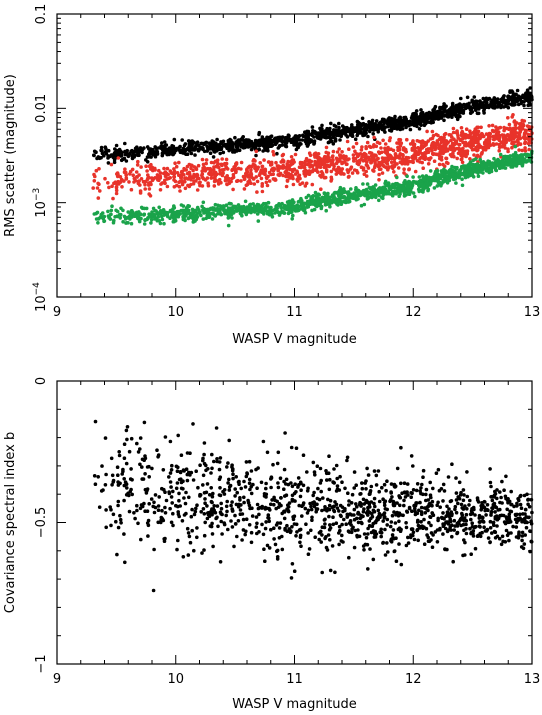  Describe the element at coordinates (40, 297) in the screenshot. I see `y-tick-label: 10−4` at that location.